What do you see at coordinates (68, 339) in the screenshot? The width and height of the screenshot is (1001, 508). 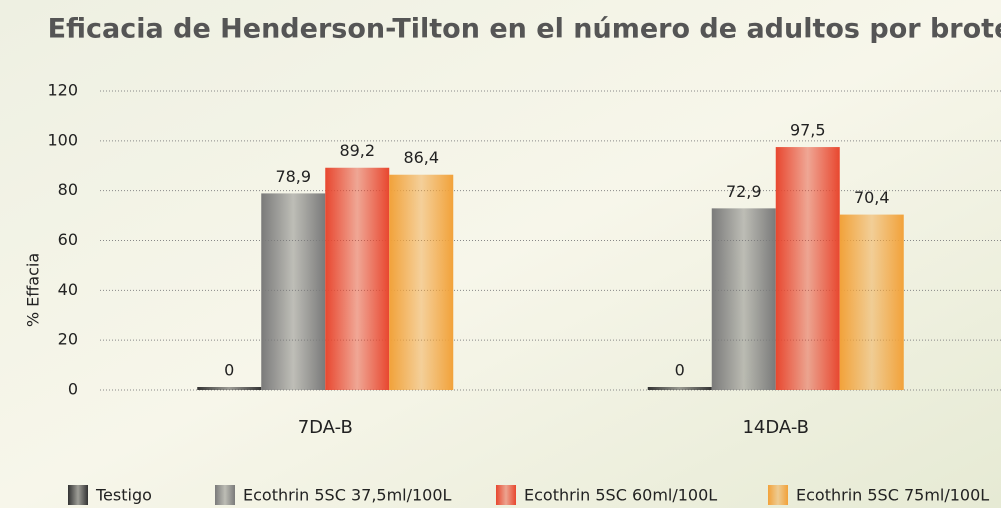 I see `y-tick-label: 20` at bounding box center [68, 339].